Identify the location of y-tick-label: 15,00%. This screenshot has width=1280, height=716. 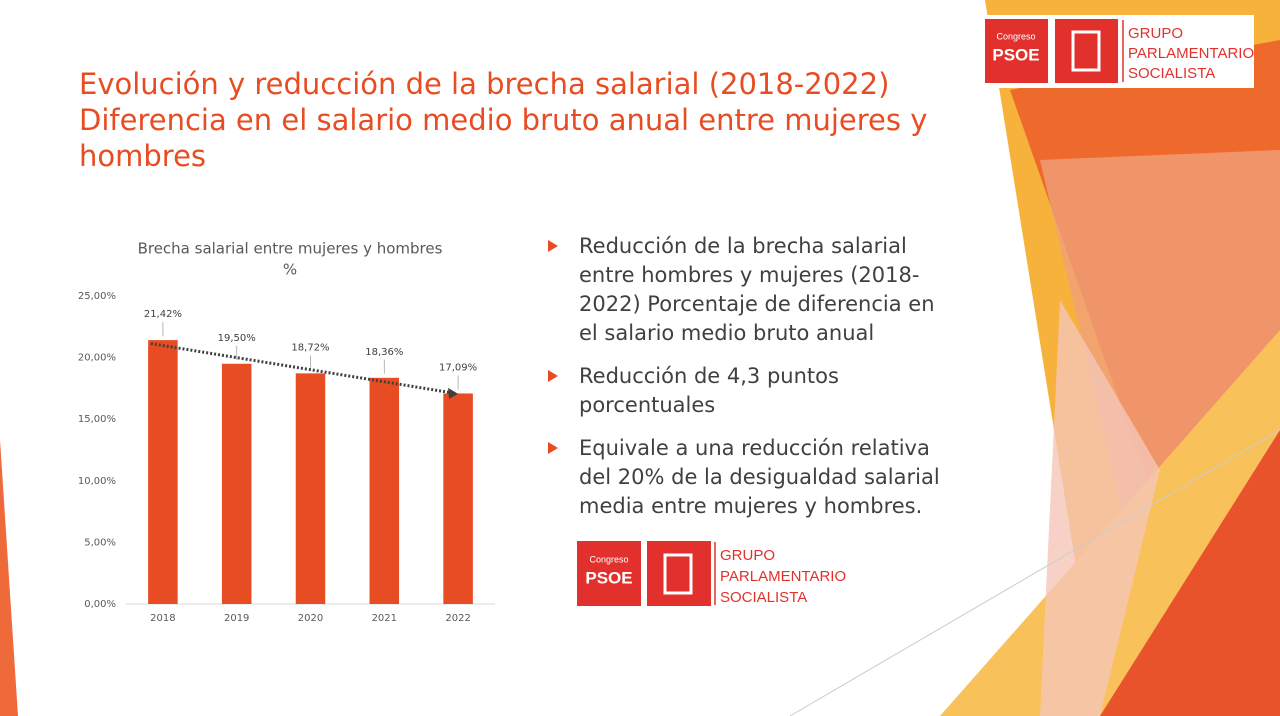
(97, 419).